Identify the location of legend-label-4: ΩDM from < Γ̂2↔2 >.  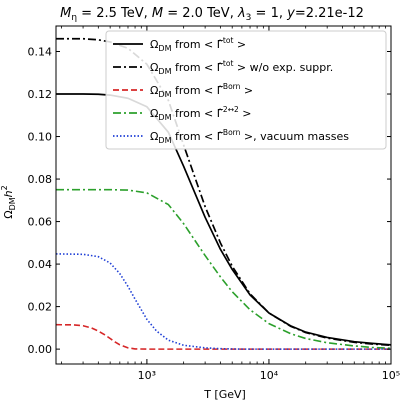
(200, 113).